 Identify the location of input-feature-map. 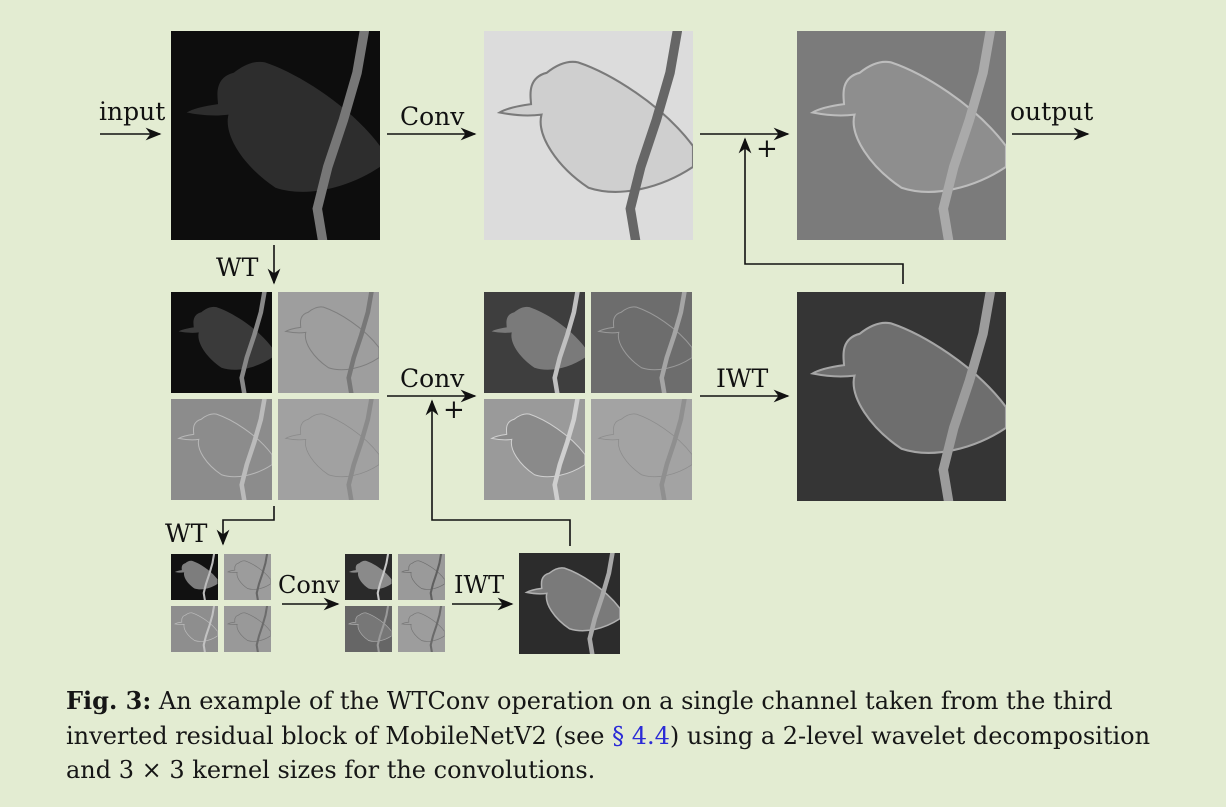
(275, 135).